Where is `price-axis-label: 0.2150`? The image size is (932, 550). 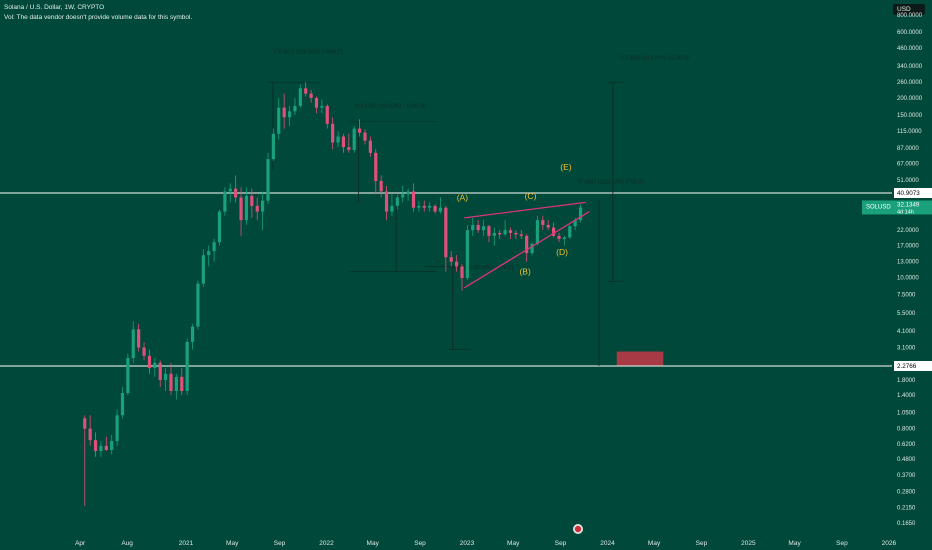
price-axis-label: 0.2150 is located at coordinates (906, 508).